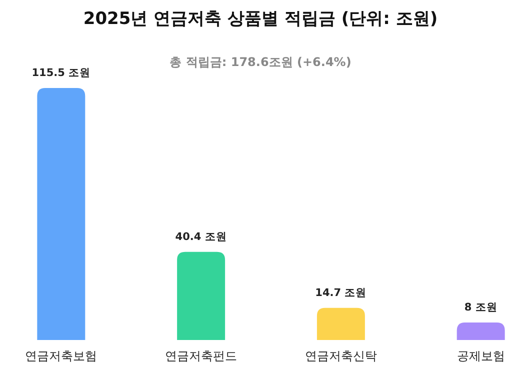 The image size is (521, 373). What do you see at coordinates (61, 73) in the screenshot?
I see `data-label: 115.5 조원` at bounding box center [61, 73].